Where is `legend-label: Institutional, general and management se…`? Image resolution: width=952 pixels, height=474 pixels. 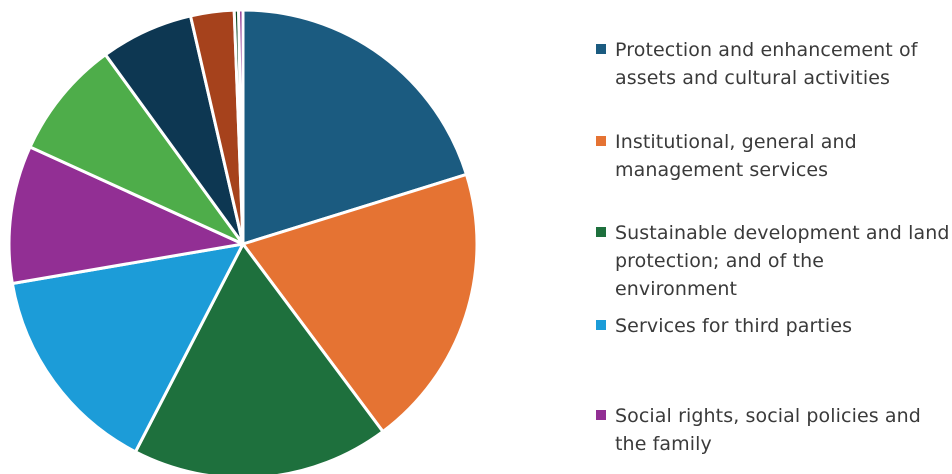 legend-label: Institutional, general and management se… is located at coordinates (736, 156).